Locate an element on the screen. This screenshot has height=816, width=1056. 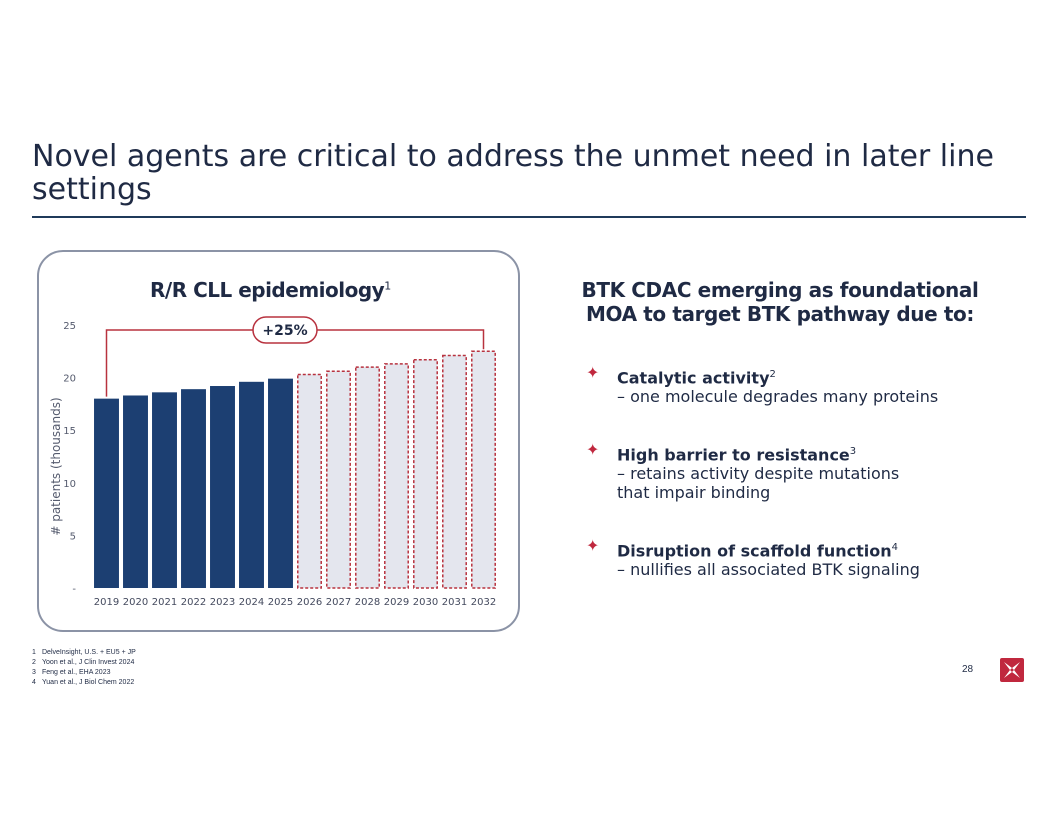
bullet-line: that impair binding is located at coordinates (694, 493).